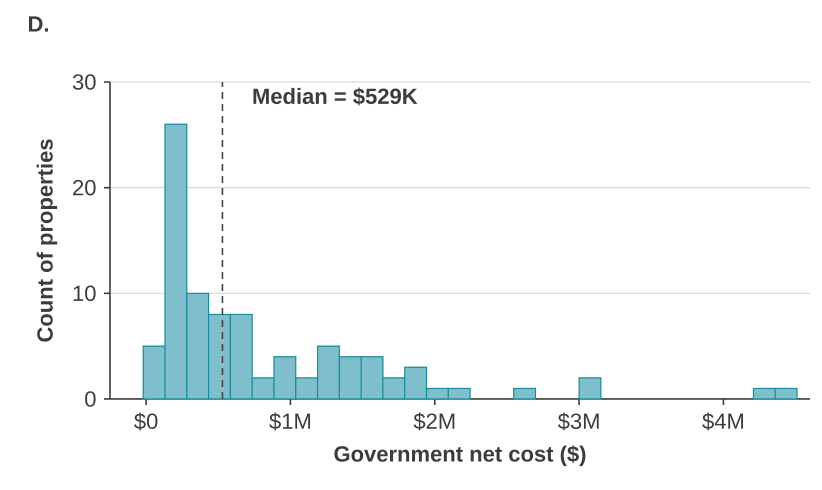 The height and width of the screenshot is (490, 822). What do you see at coordinates (84, 188) in the screenshot?
I see `y-tick-label: 20` at bounding box center [84, 188].